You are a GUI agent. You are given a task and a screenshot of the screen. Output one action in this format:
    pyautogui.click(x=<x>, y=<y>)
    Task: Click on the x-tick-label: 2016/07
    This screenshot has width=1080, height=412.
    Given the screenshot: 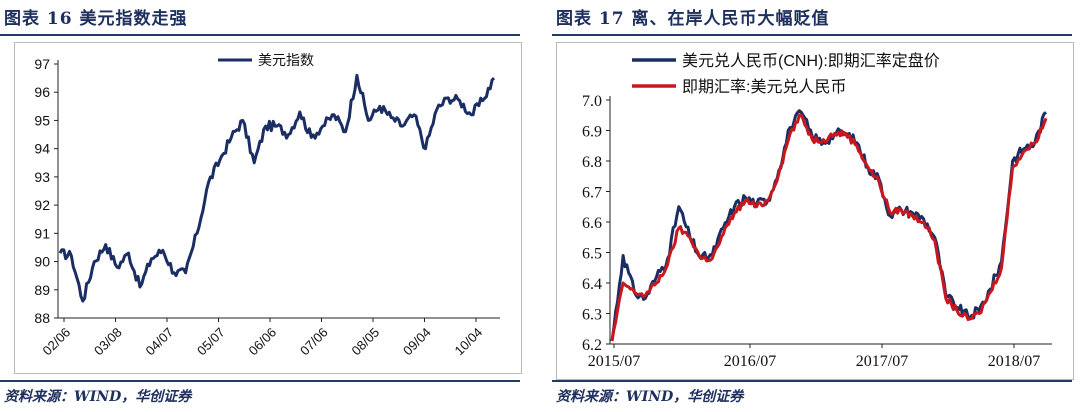 What is the action you would take?
    pyautogui.click(x=750, y=361)
    